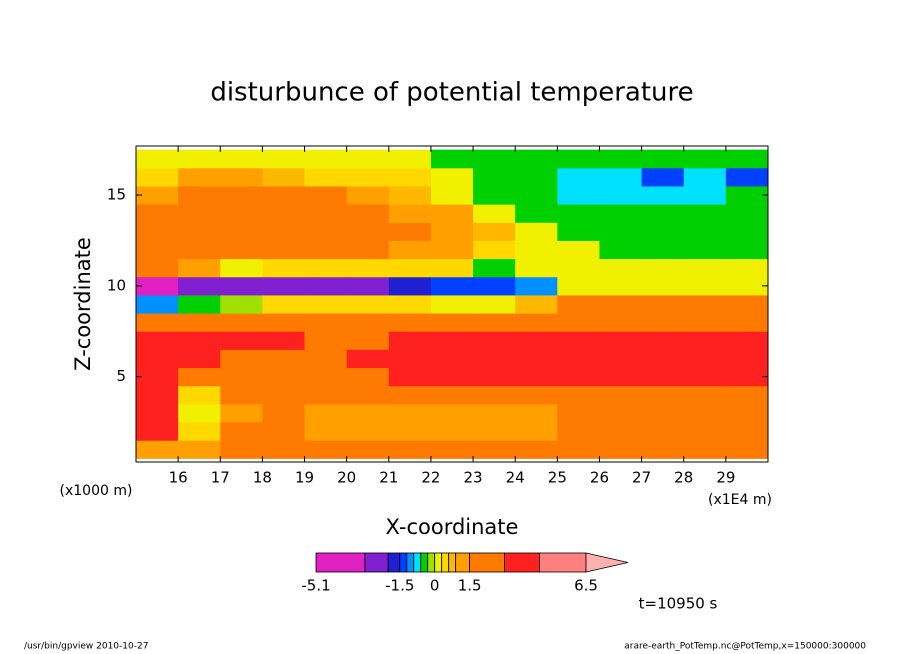 This screenshot has height=654, width=904. I want to click on y-unit-label: (x1000 m), so click(96, 491).